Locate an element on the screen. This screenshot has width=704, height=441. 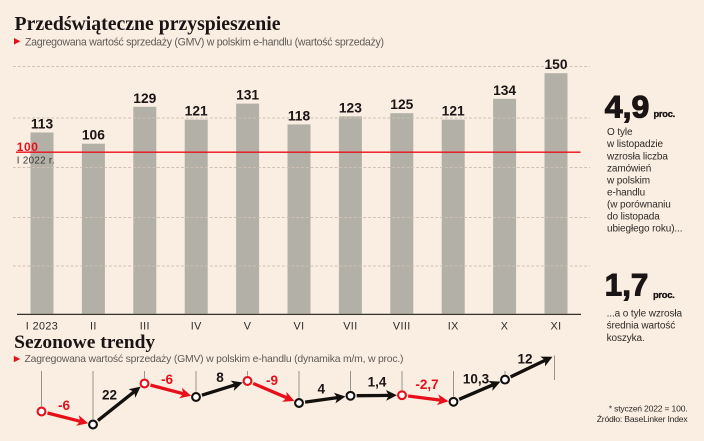
svg-text: Sezonowe trendy is located at coordinates (85, 342).